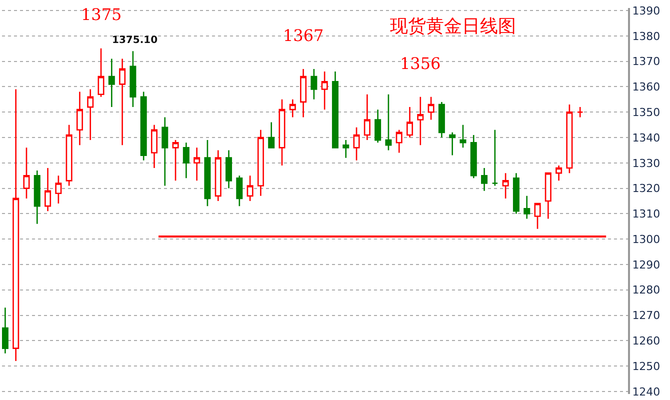 The image size is (670, 400). Describe the element at coordinates (303, 35) in the screenshot. I see `annotation: 1367` at that location.